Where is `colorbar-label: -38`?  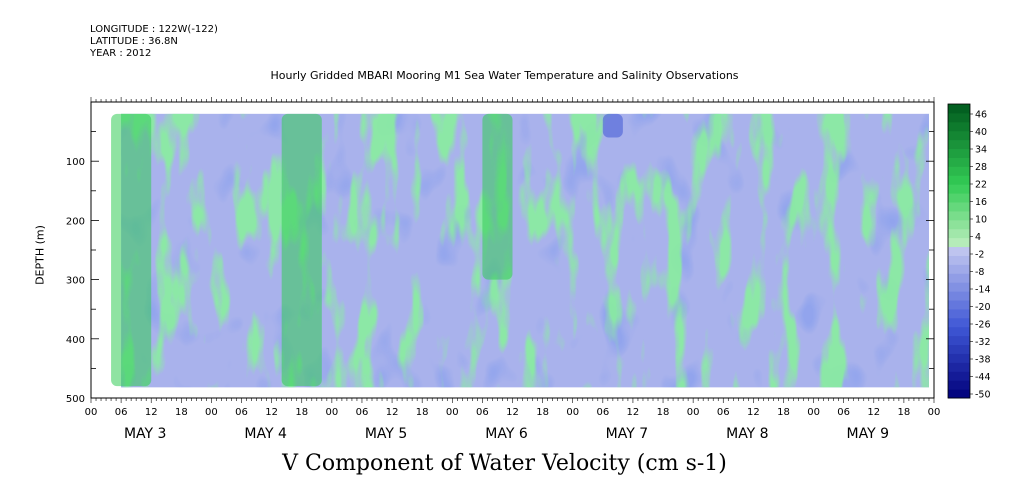 colorbar-label: -38 is located at coordinates (983, 360).